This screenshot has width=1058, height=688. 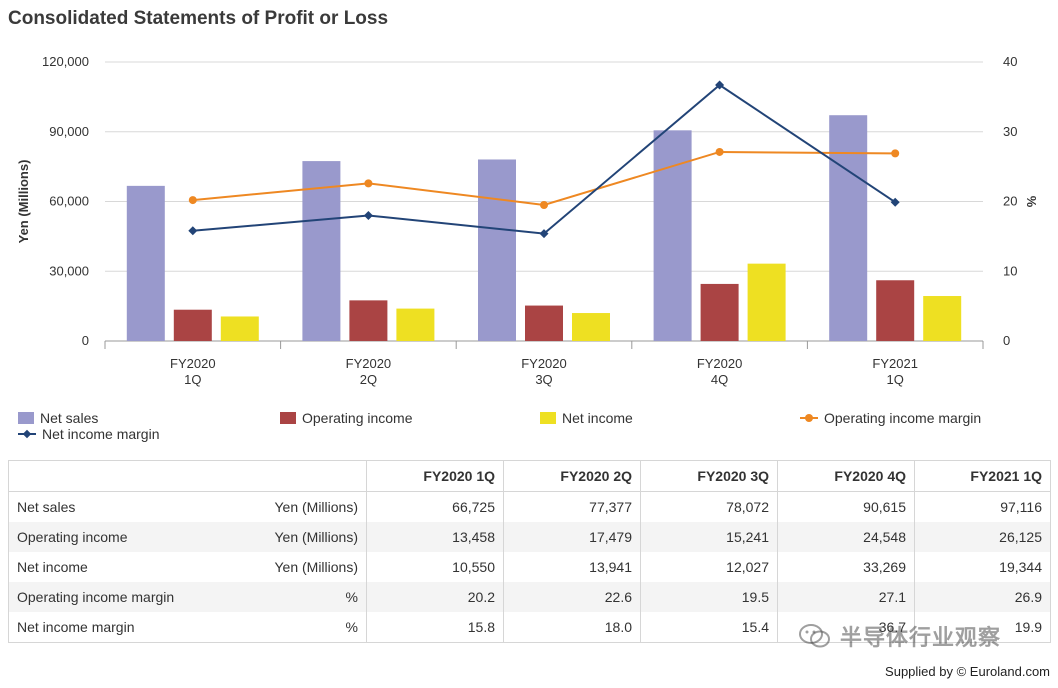 I want to click on table-header-cell: FY2020 3Q, so click(x=709, y=476).